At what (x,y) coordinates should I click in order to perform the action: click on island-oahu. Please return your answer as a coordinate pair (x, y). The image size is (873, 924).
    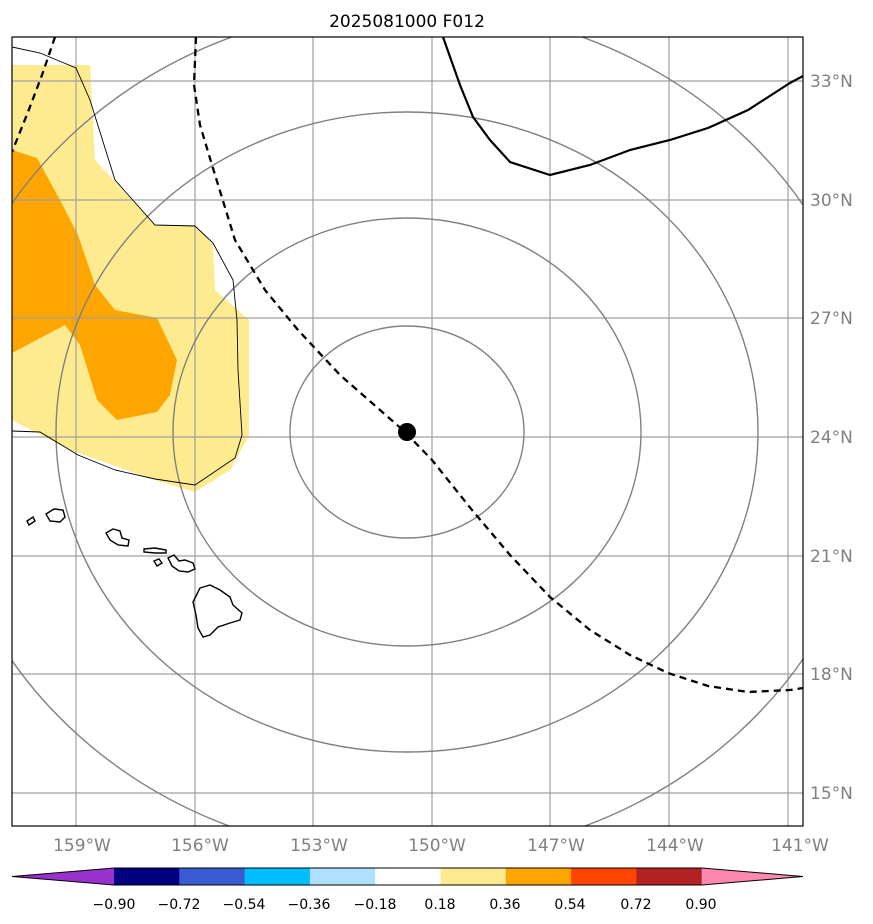
    Looking at the image, I should click on (117, 537).